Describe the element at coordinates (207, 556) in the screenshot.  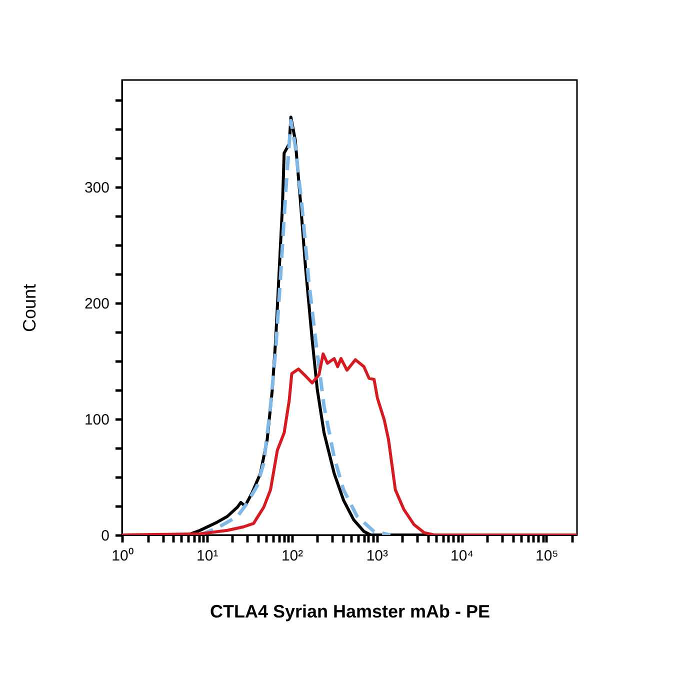
I see `x-tick-label: 10¹` at that location.